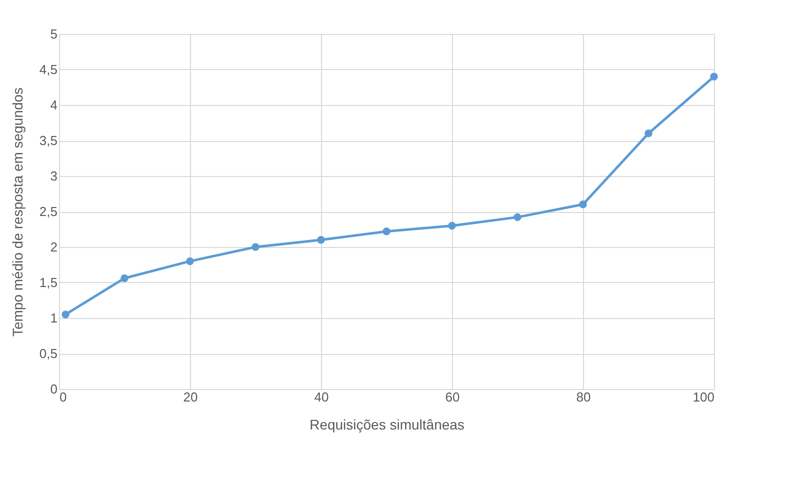  What do you see at coordinates (54, 176) in the screenshot?
I see `y-tick-label: 3` at bounding box center [54, 176].